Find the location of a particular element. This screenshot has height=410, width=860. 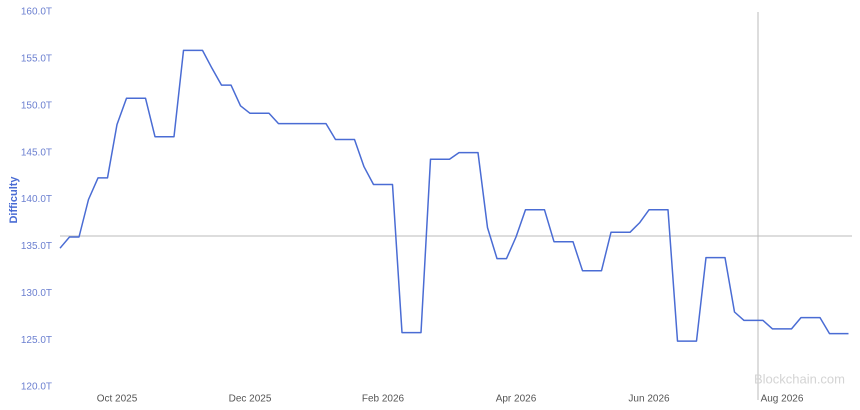

y-tick-label: 120.0T is located at coordinates (36, 387).